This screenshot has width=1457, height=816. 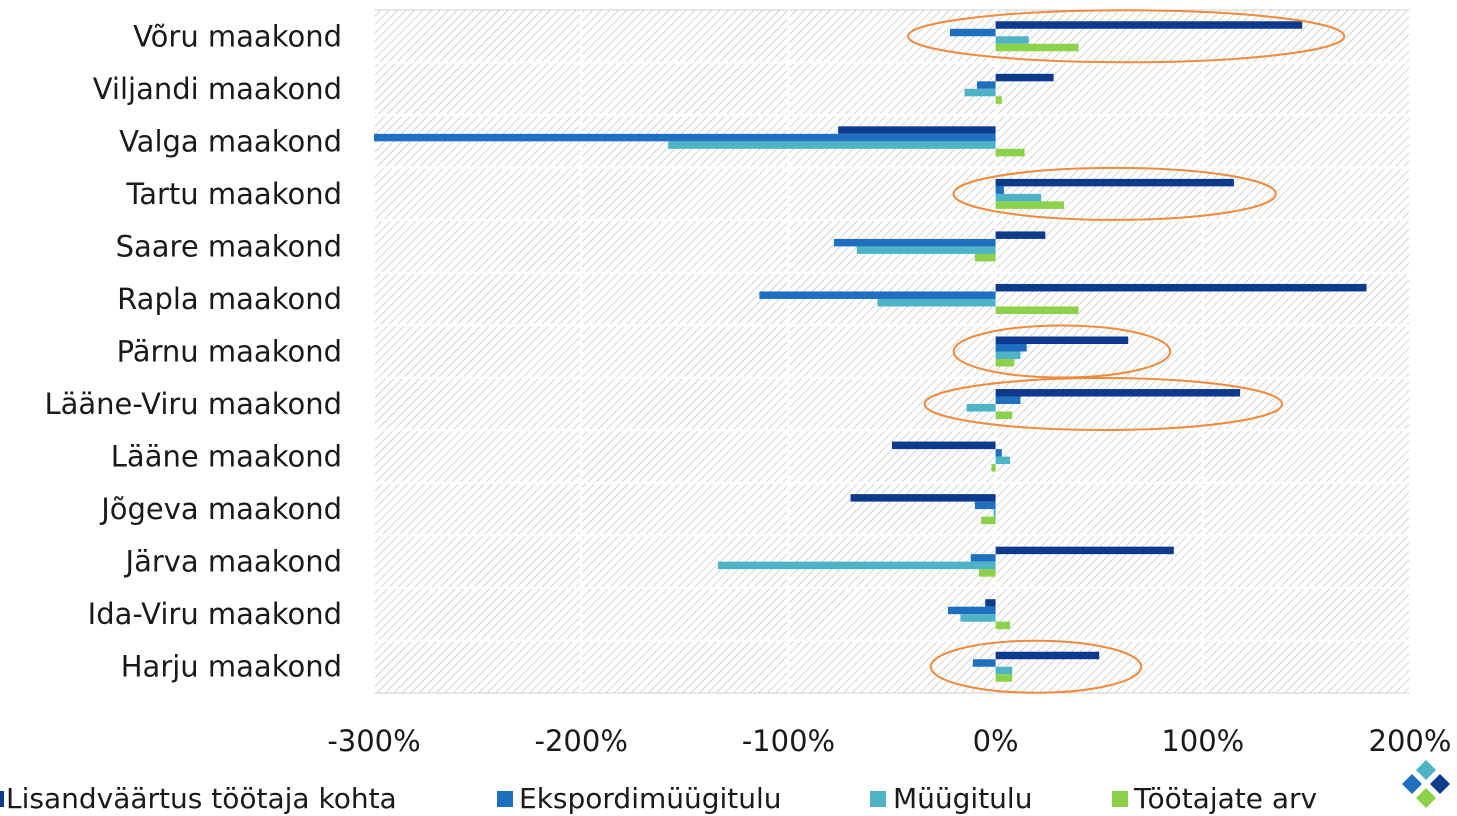 I want to click on category-label: Järva maakond, so click(x=233, y=562).